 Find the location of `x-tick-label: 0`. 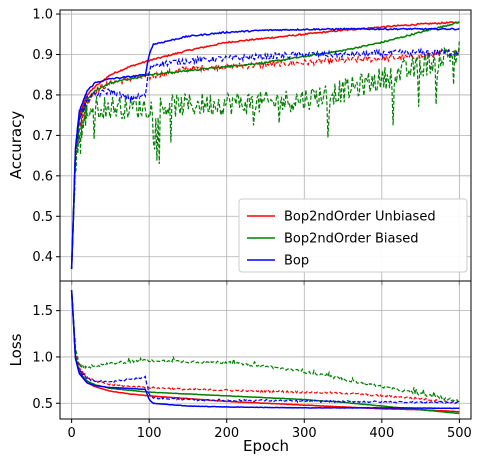

x-tick-label: 0 is located at coordinates (71, 433).